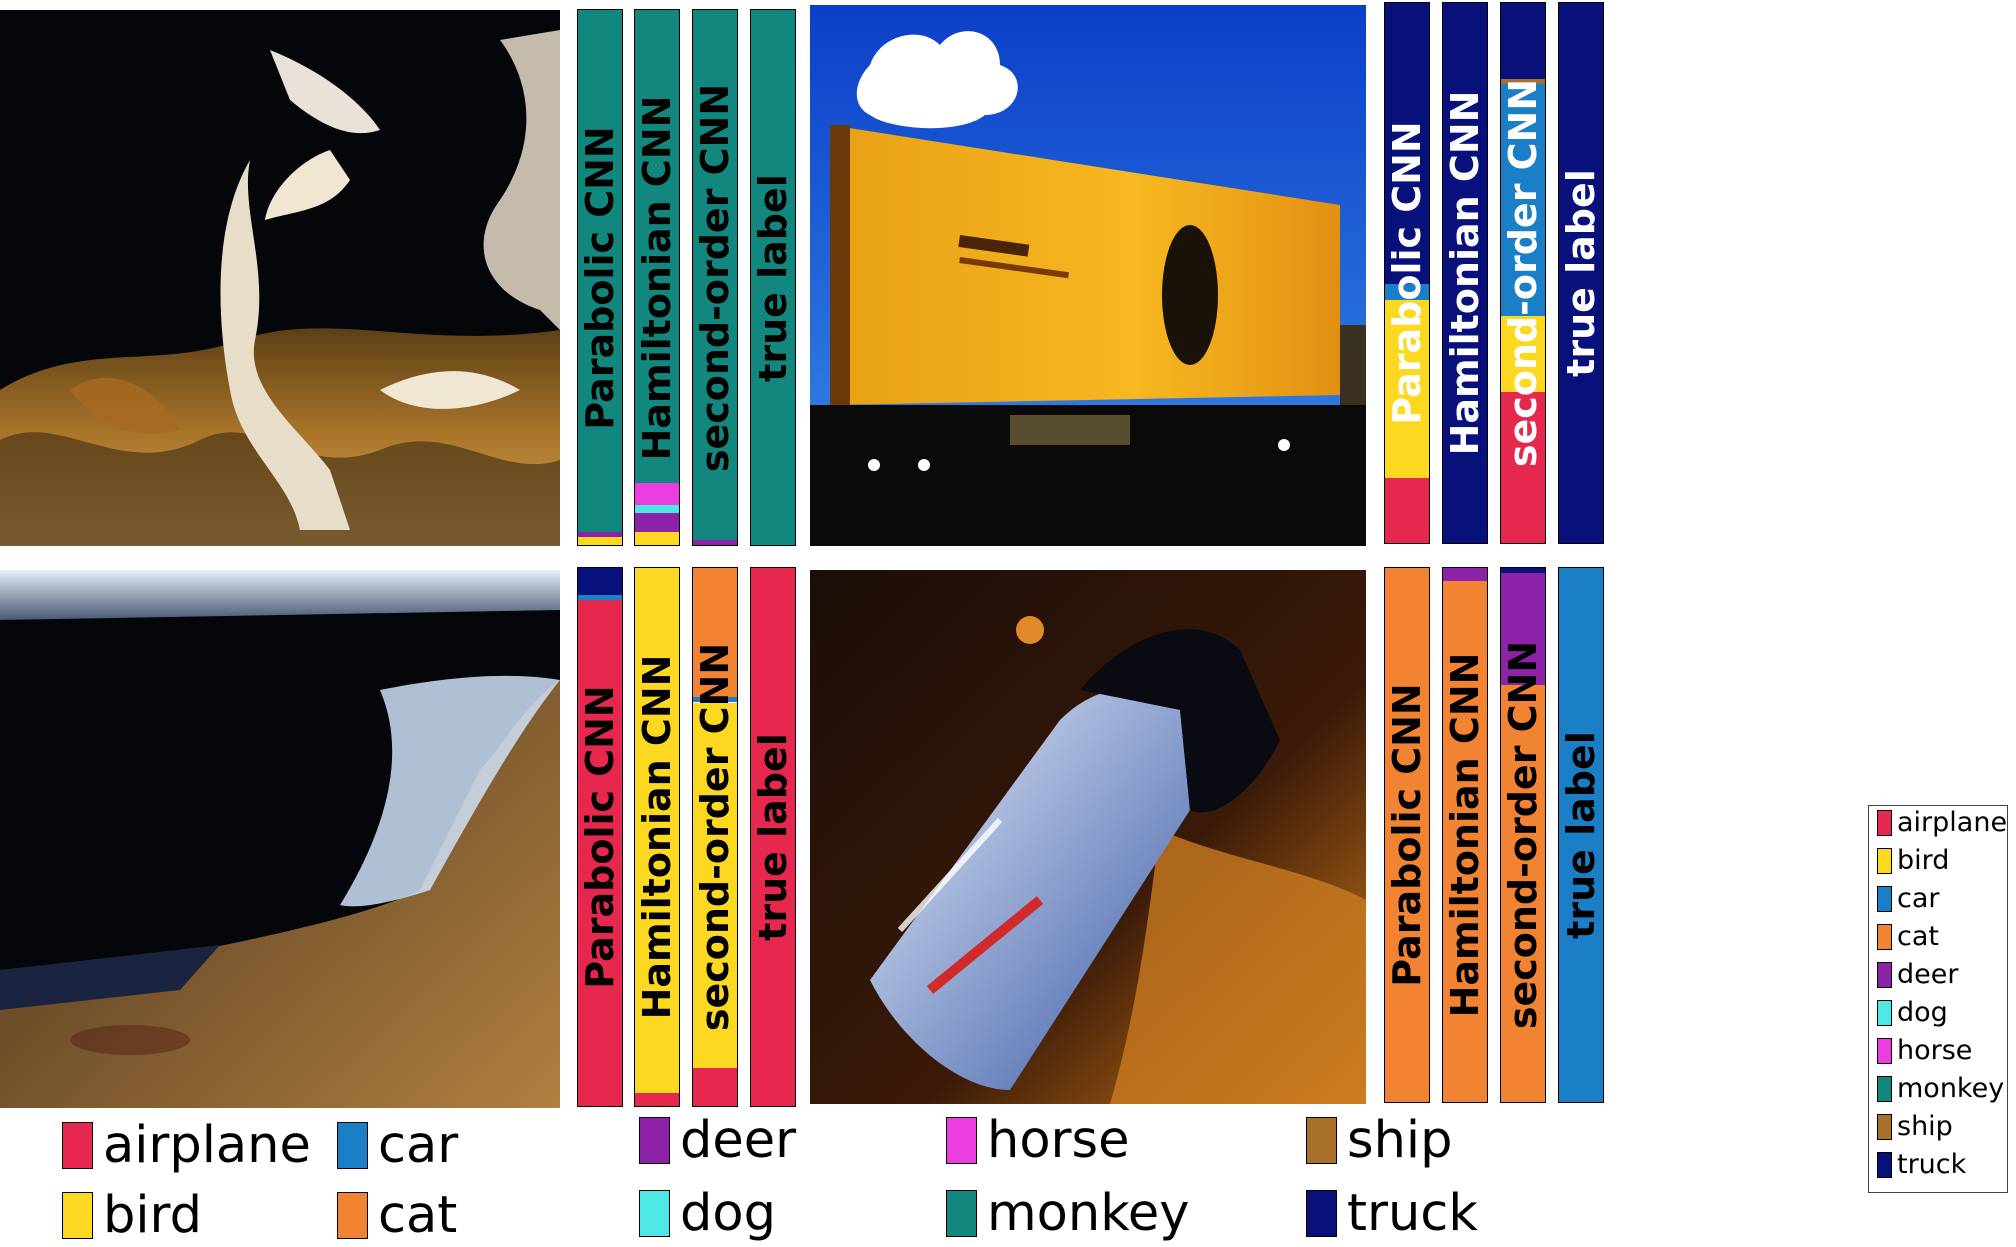 This screenshot has height=1247, width=2016. What do you see at coordinates (418, 1145) in the screenshot?
I see `legend-label: car` at bounding box center [418, 1145].